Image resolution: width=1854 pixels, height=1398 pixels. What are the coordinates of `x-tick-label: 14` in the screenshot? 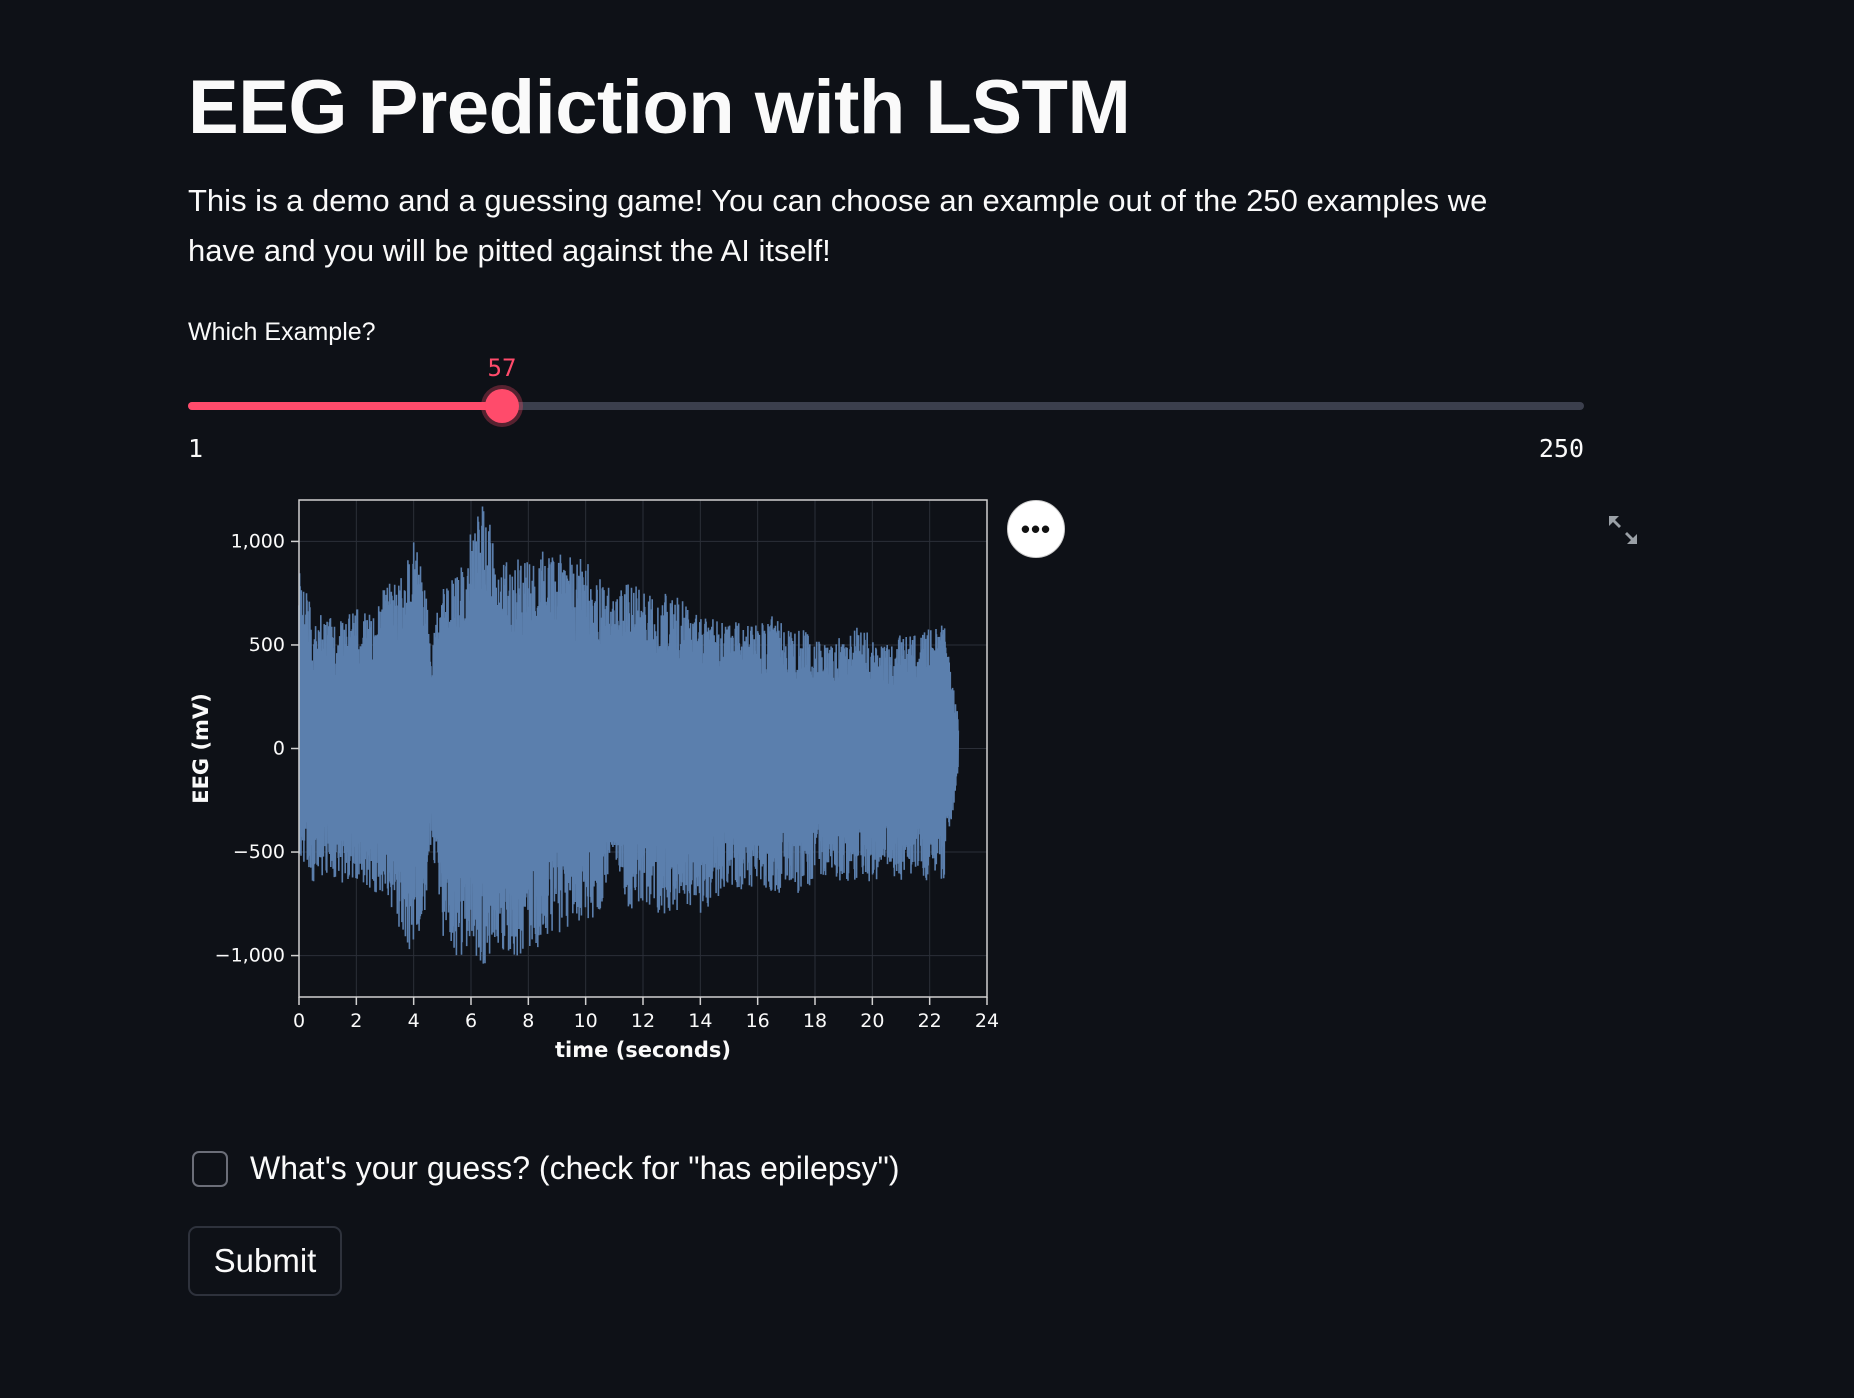 It's located at (700, 1021).